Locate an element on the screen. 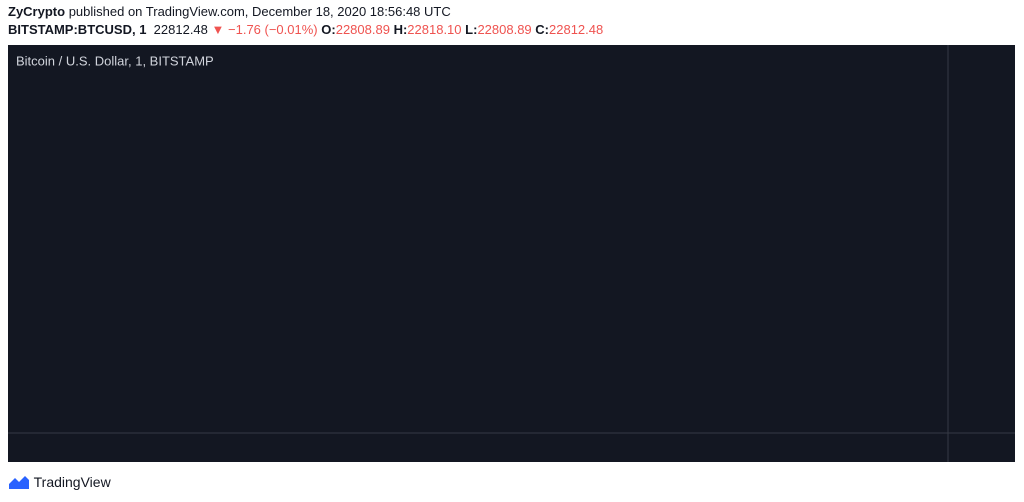 Image resolution: width=1024 pixels, height=502 pixels. ohlc-label: C: is located at coordinates (542, 29).